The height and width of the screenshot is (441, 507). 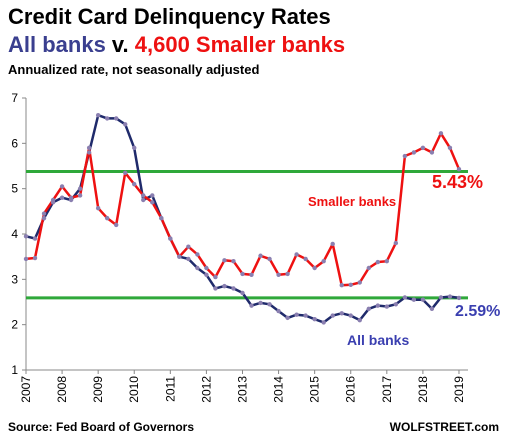 What do you see at coordinates (206, 389) in the screenshot?
I see `x-tick-label: 2012` at bounding box center [206, 389].